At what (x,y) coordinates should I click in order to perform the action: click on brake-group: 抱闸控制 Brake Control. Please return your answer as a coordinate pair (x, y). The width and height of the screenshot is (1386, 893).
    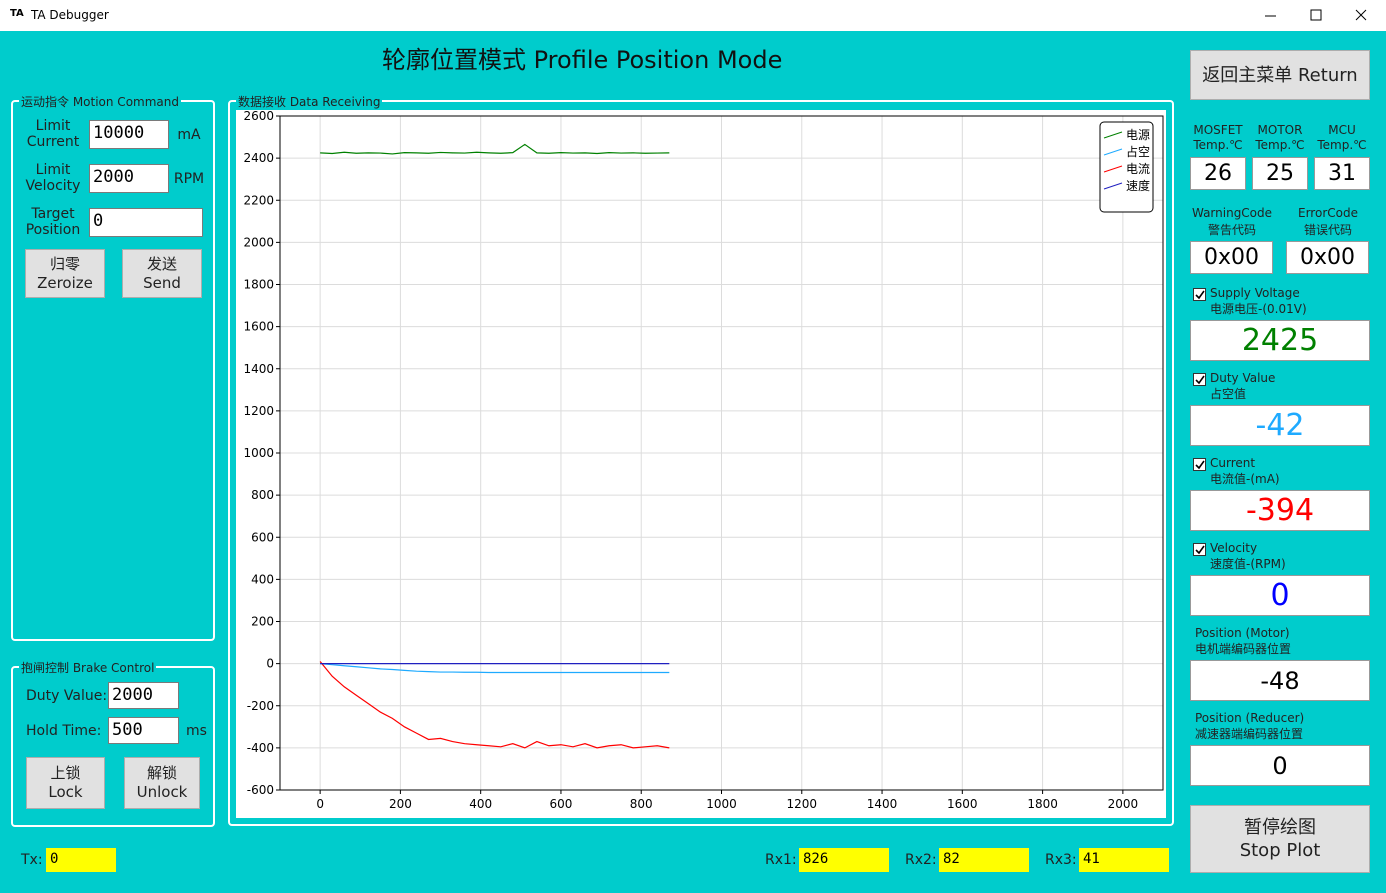
    Looking at the image, I should click on (113, 743).